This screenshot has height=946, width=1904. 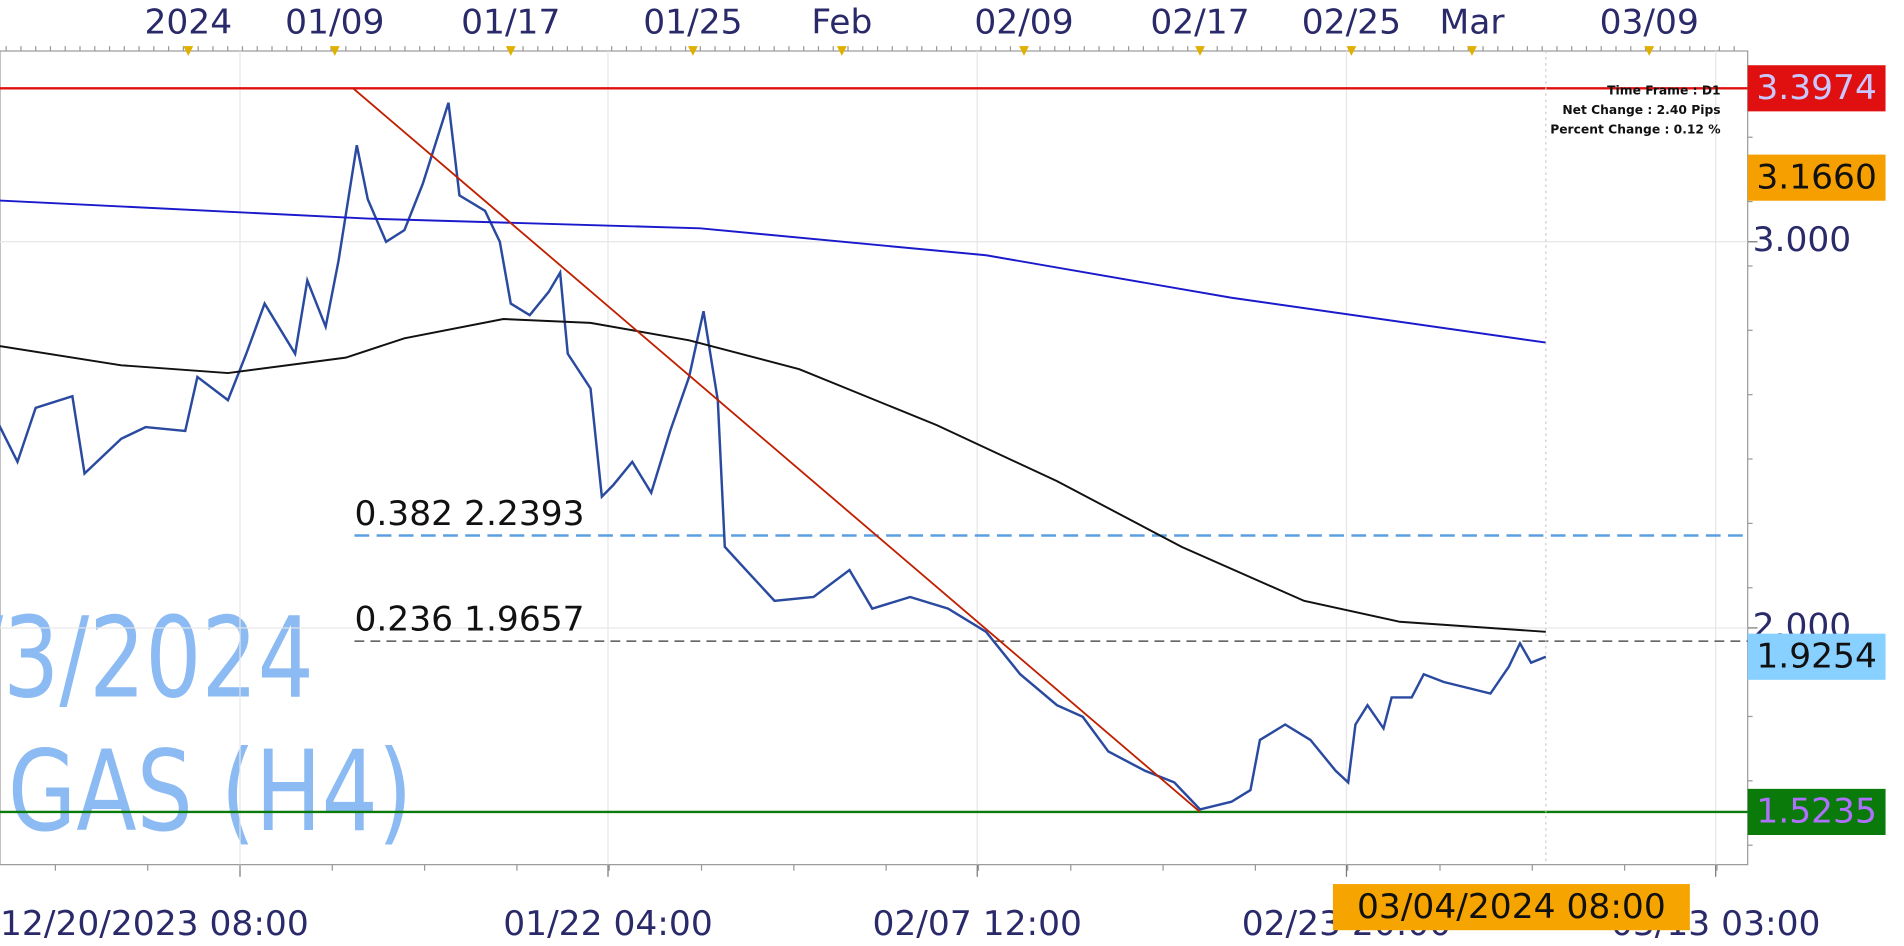 What do you see at coordinates (692, 23) in the screenshot?
I see `x-tick-label: 01/25` at bounding box center [692, 23].